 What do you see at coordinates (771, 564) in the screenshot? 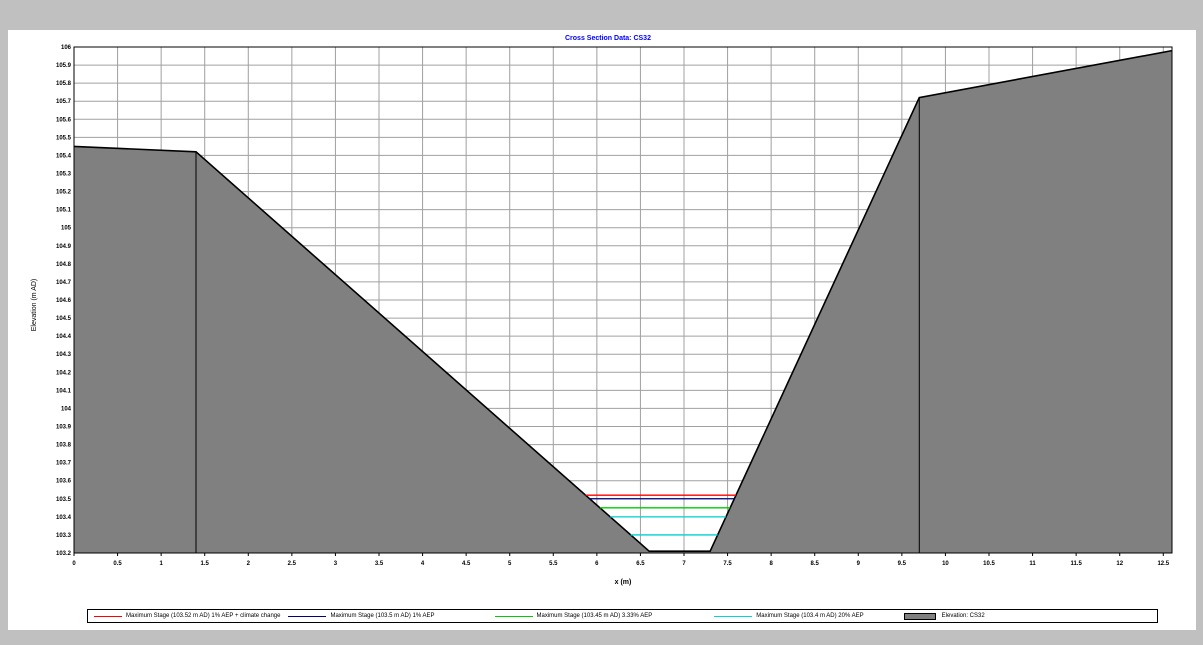
I see `x-tick-label: 8` at bounding box center [771, 564].